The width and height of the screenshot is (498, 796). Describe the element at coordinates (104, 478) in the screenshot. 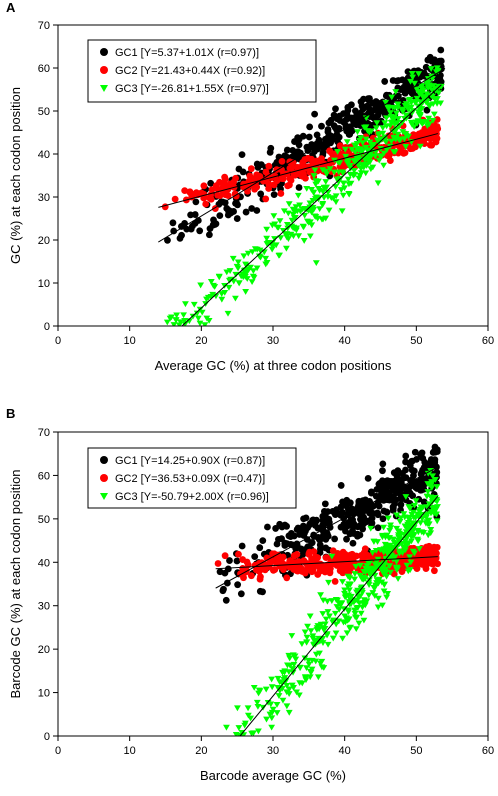

I see `legend-marker-gc2` at that location.